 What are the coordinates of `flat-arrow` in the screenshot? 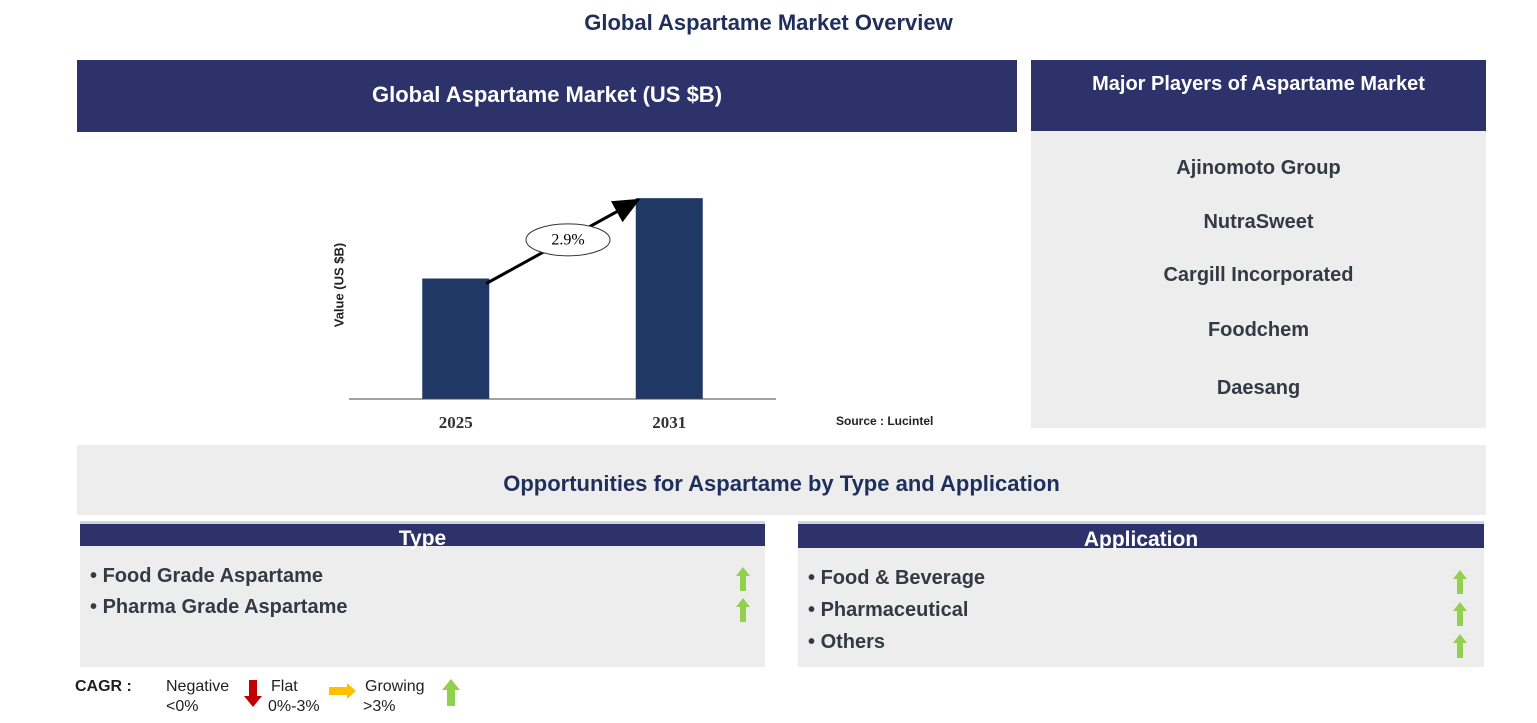 It's located at (342, 691).